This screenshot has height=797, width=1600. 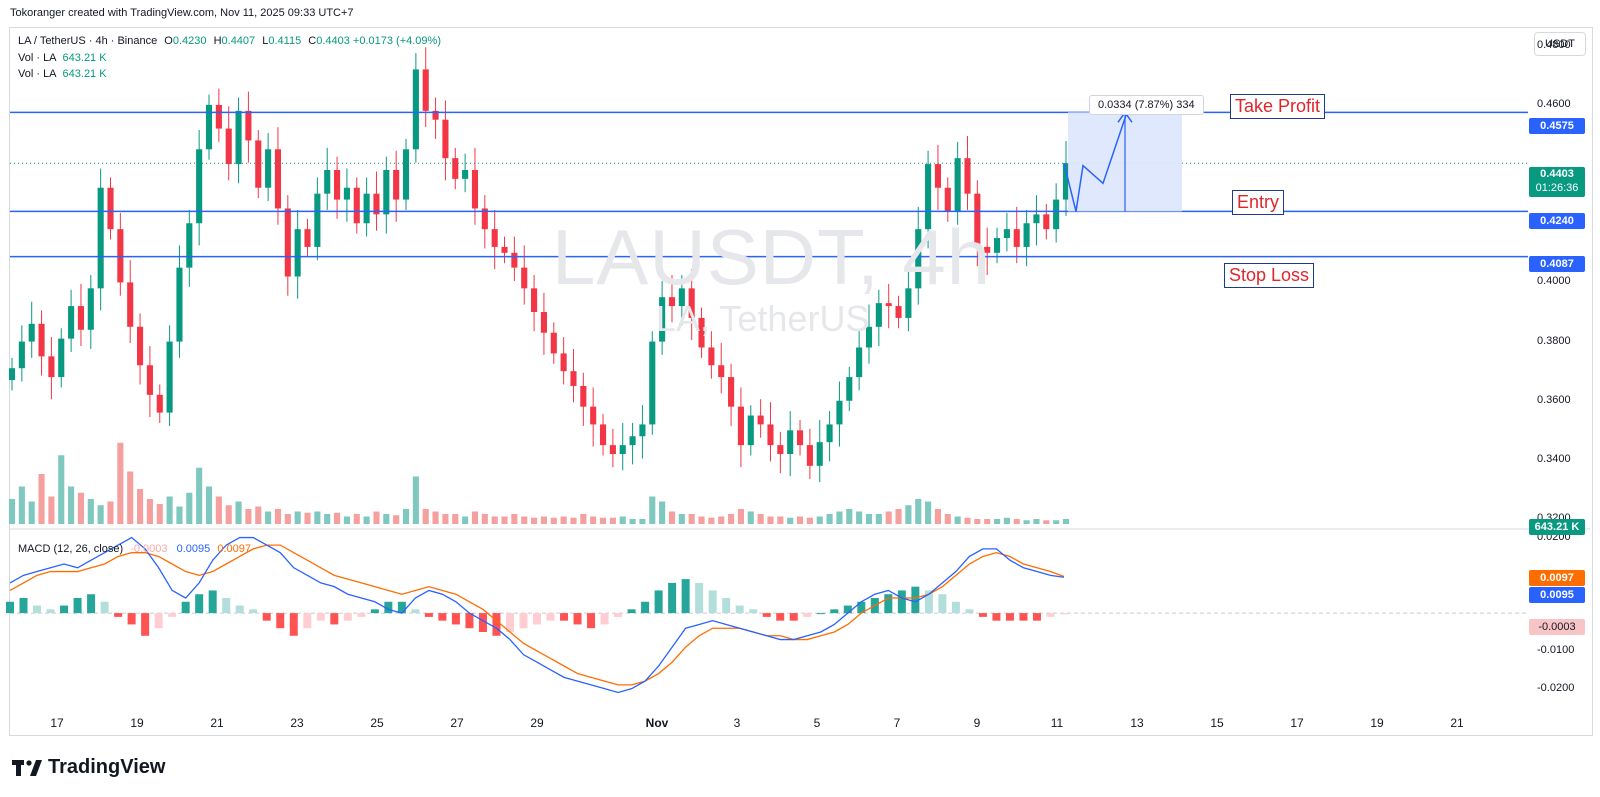 What do you see at coordinates (1258, 202) in the screenshot?
I see `entry-label: Entry` at bounding box center [1258, 202].